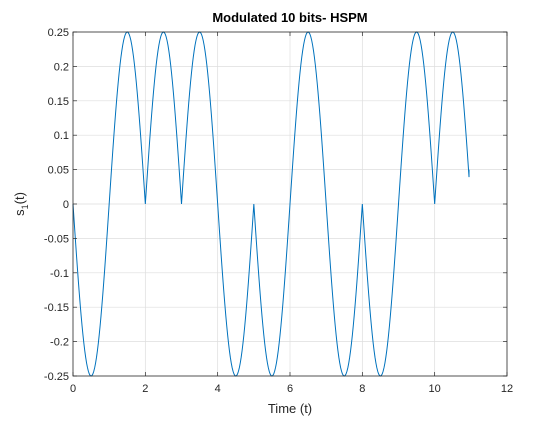  Describe the element at coordinates (61, 136) in the screenshot. I see `y-tick-label: 0.1` at that location.